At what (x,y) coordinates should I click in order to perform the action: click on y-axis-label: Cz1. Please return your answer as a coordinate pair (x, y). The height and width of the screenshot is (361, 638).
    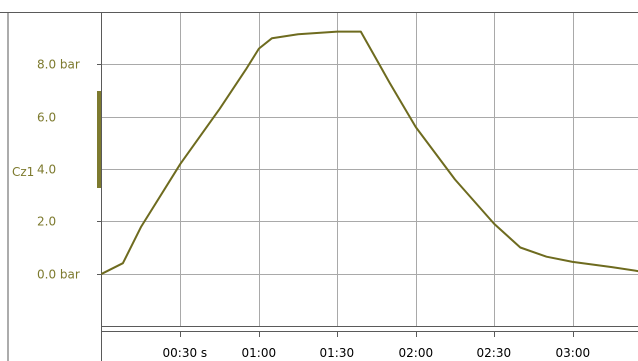
    Looking at the image, I should click on (23, 172).